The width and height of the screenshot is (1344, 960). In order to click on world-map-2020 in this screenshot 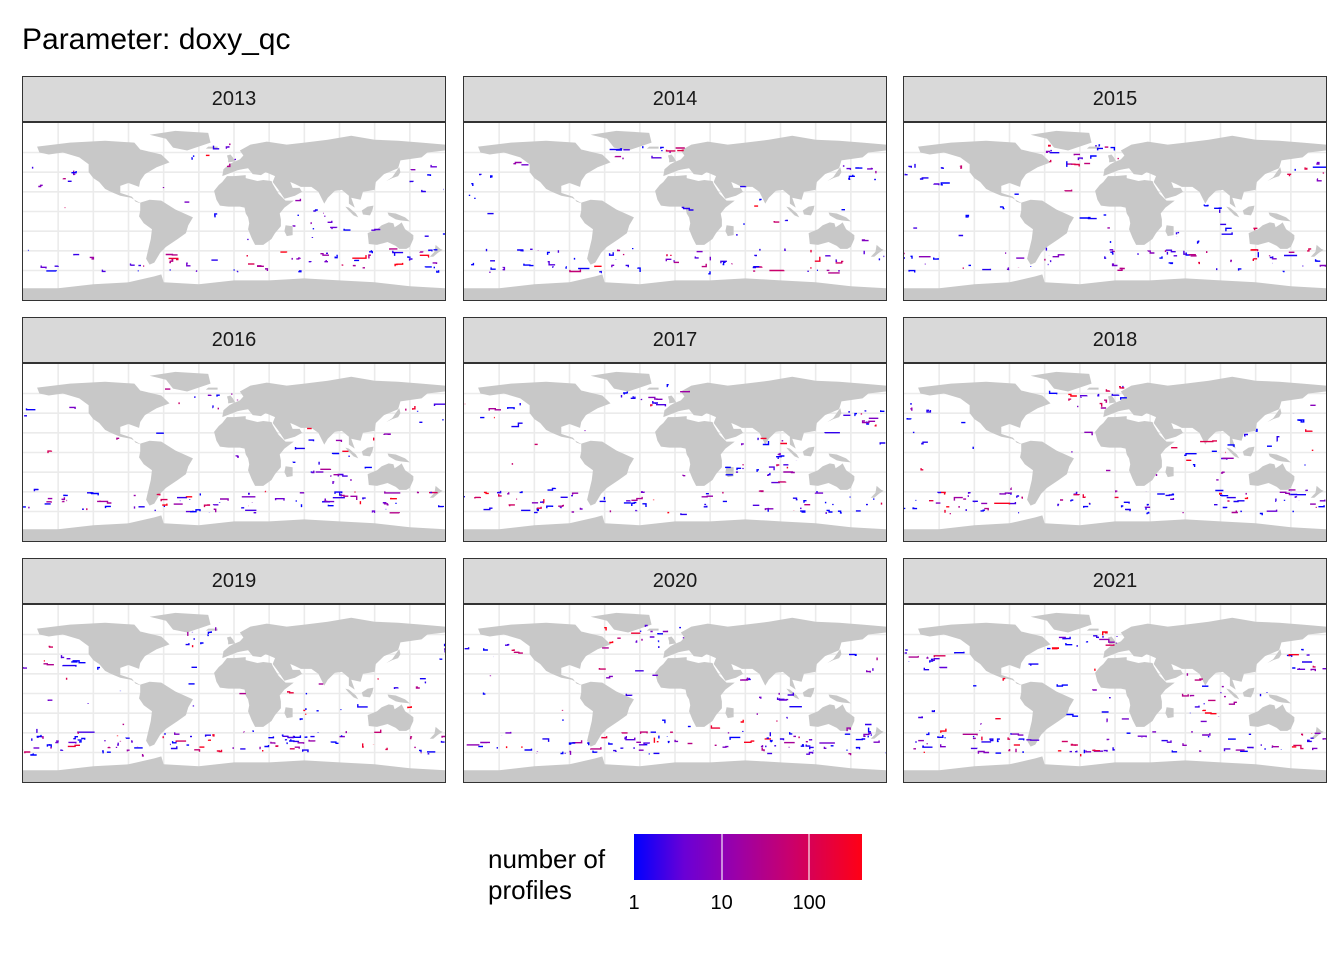, I will do `click(675, 693)`.